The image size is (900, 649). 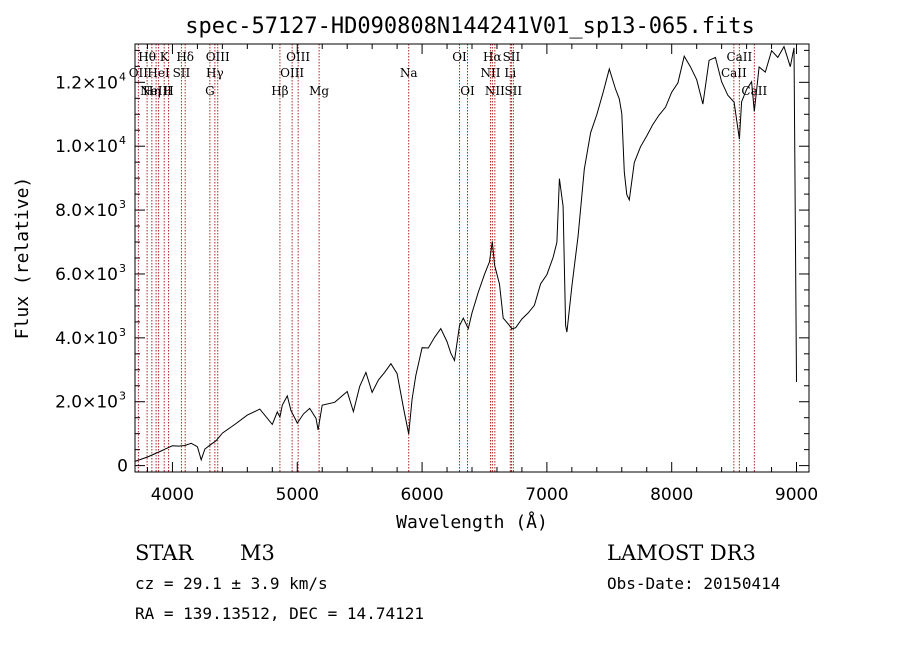 I want to click on line-label-15: Mg, so click(x=319, y=91).